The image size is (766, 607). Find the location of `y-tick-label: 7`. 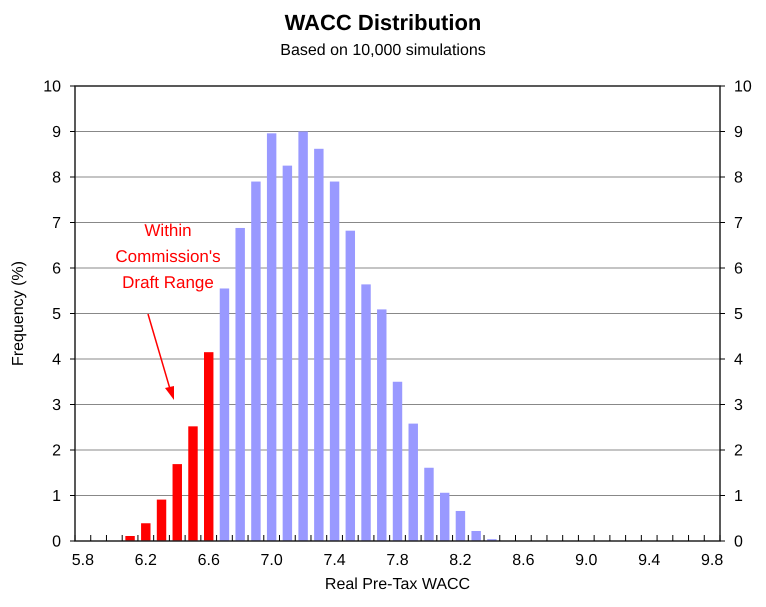

y-tick-label: 7 is located at coordinates (57, 223).